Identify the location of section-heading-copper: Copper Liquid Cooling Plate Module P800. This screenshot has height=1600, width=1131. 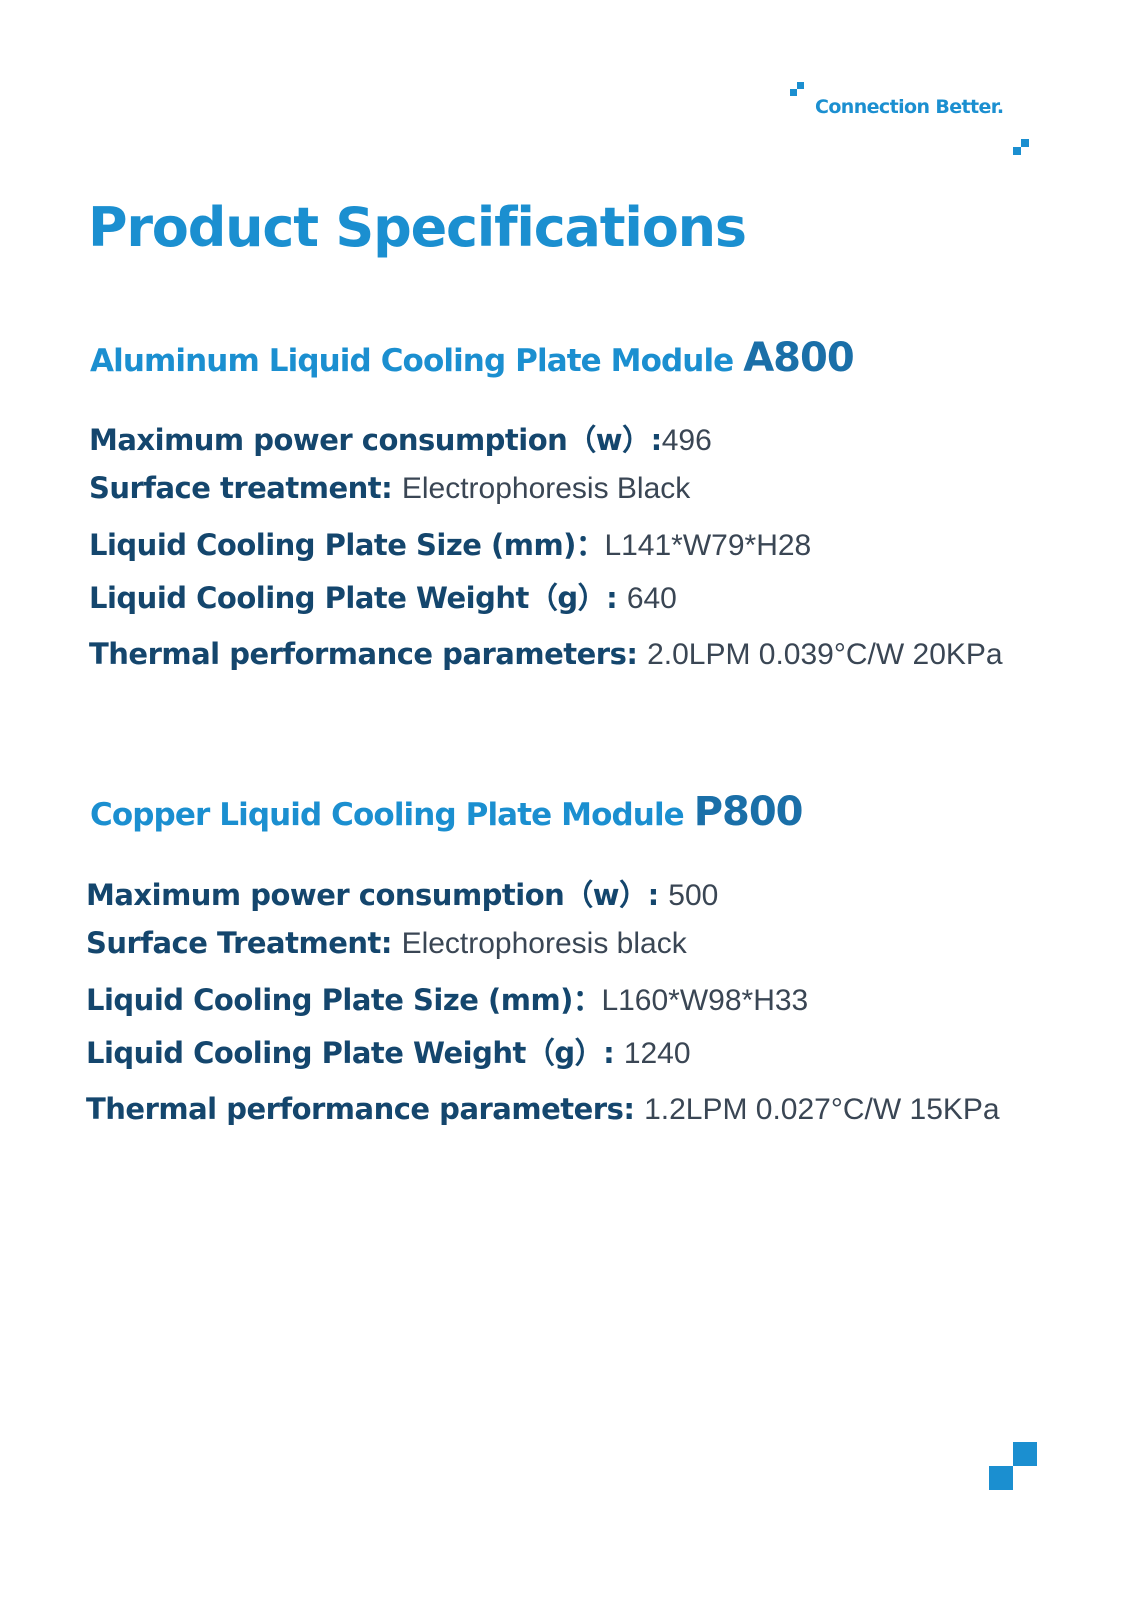
(446, 812).